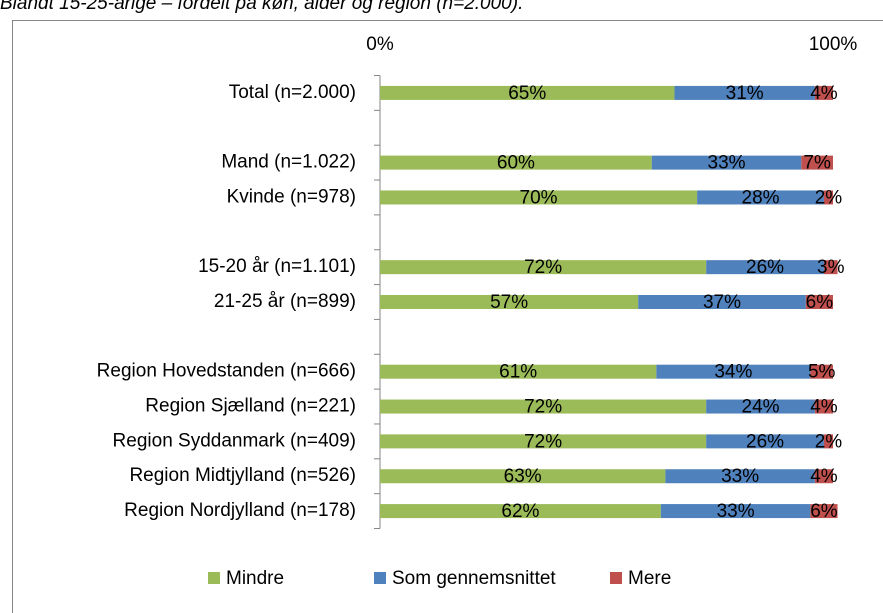  What do you see at coordinates (255, 578) in the screenshot?
I see `legend-label: Mindre` at bounding box center [255, 578].